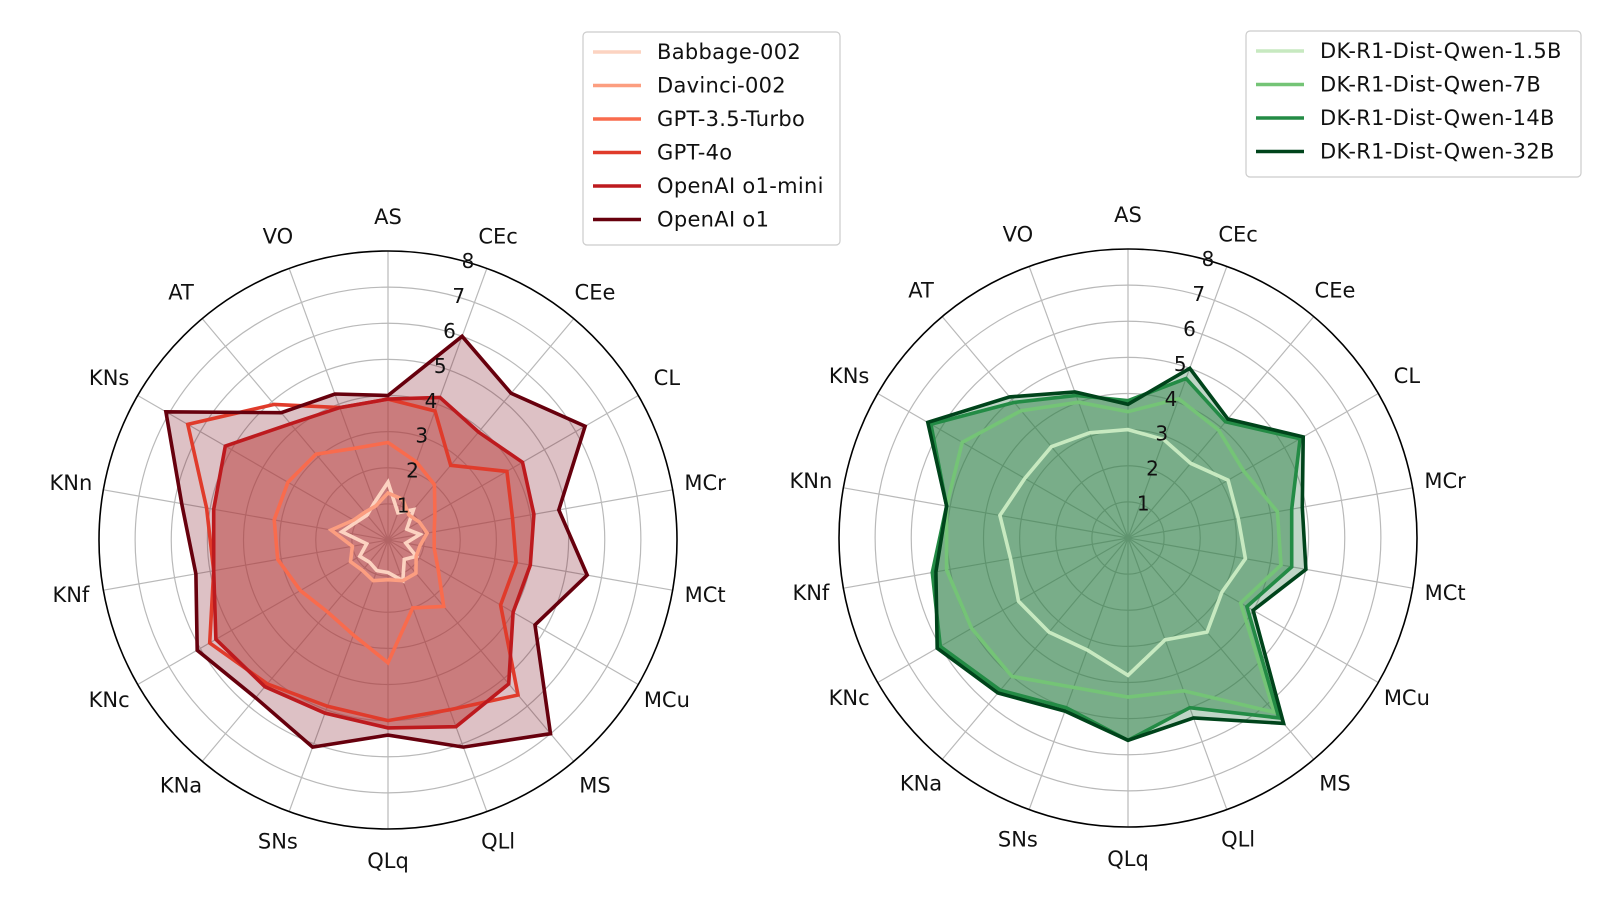 Image resolution: width=1600 pixels, height=910 pixels. What do you see at coordinates (731, 119) in the screenshot?
I see `legend-entry: GPT-3.5-Turbo` at bounding box center [731, 119].